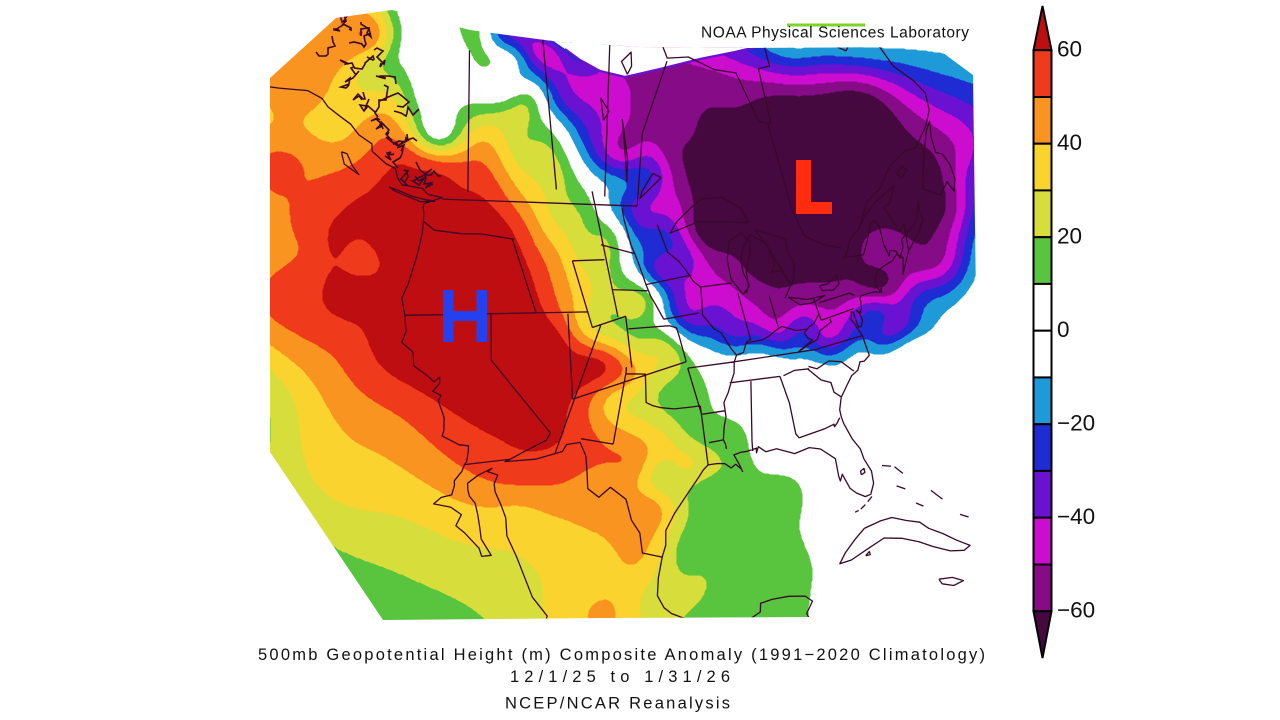 This screenshot has width=1280, height=720. What do you see at coordinates (835, 33) in the screenshot?
I see `svg-text:NOAA Physical Sciences Laborat: NOAA Physical Sciences Laboratory` at bounding box center [835, 33].